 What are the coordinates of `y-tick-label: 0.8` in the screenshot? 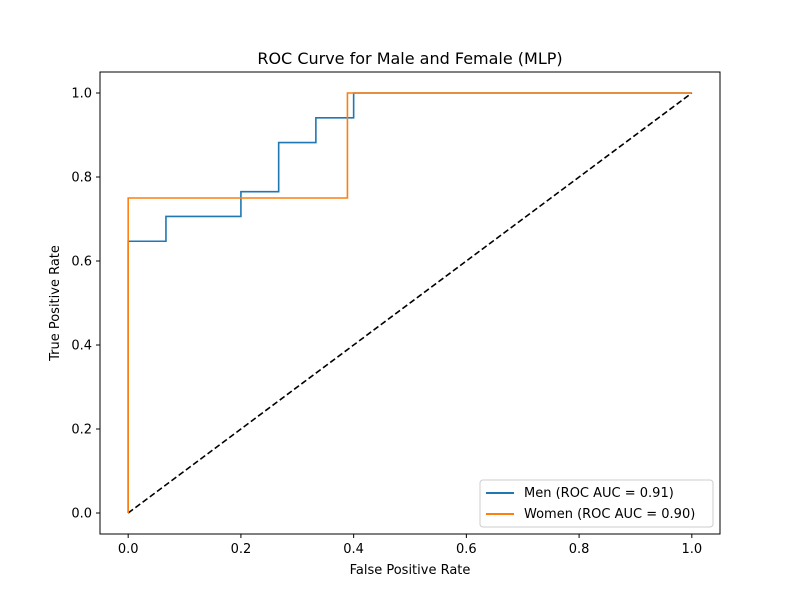 It's located at (81, 178).